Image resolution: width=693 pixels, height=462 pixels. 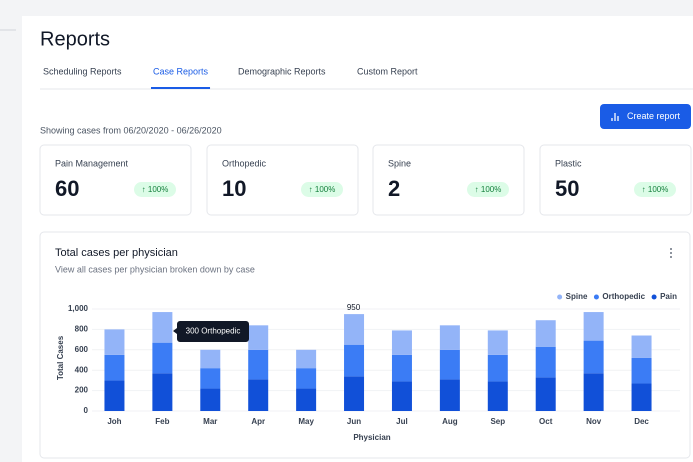 What do you see at coordinates (82, 71) in the screenshot?
I see `tab: Scheduling Reports` at bounding box center [82, 71].